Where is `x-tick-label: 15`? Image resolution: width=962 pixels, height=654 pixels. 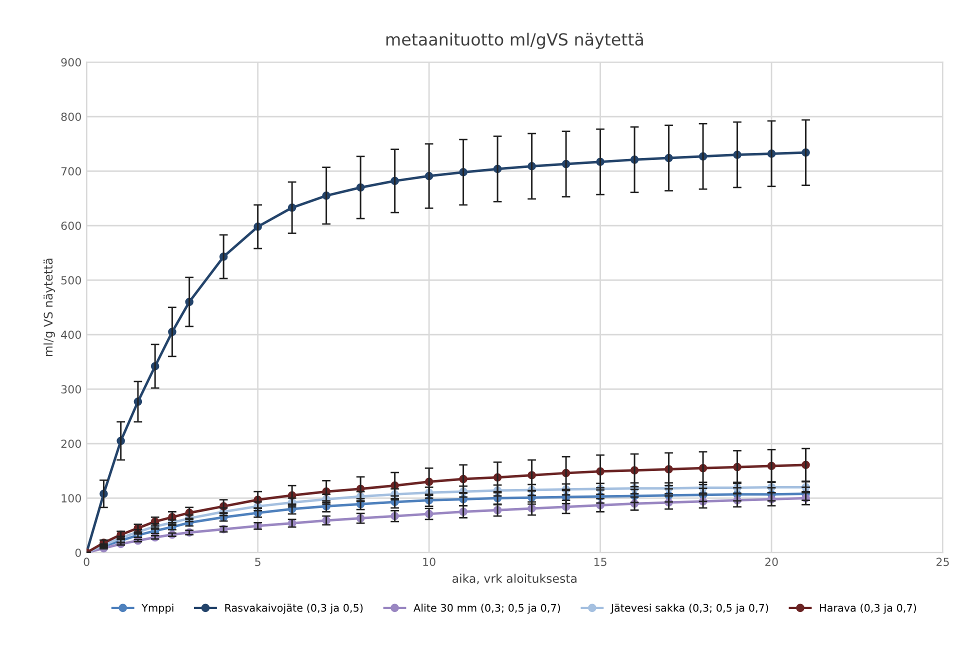 x-tick-label: 15 is located at coordinates (600, 562).